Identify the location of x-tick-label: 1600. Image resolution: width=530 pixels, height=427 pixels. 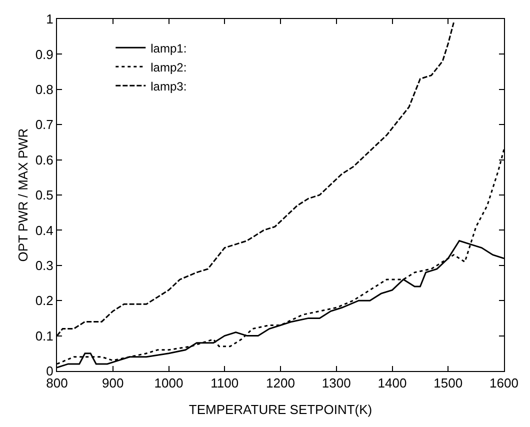
(504, 383).